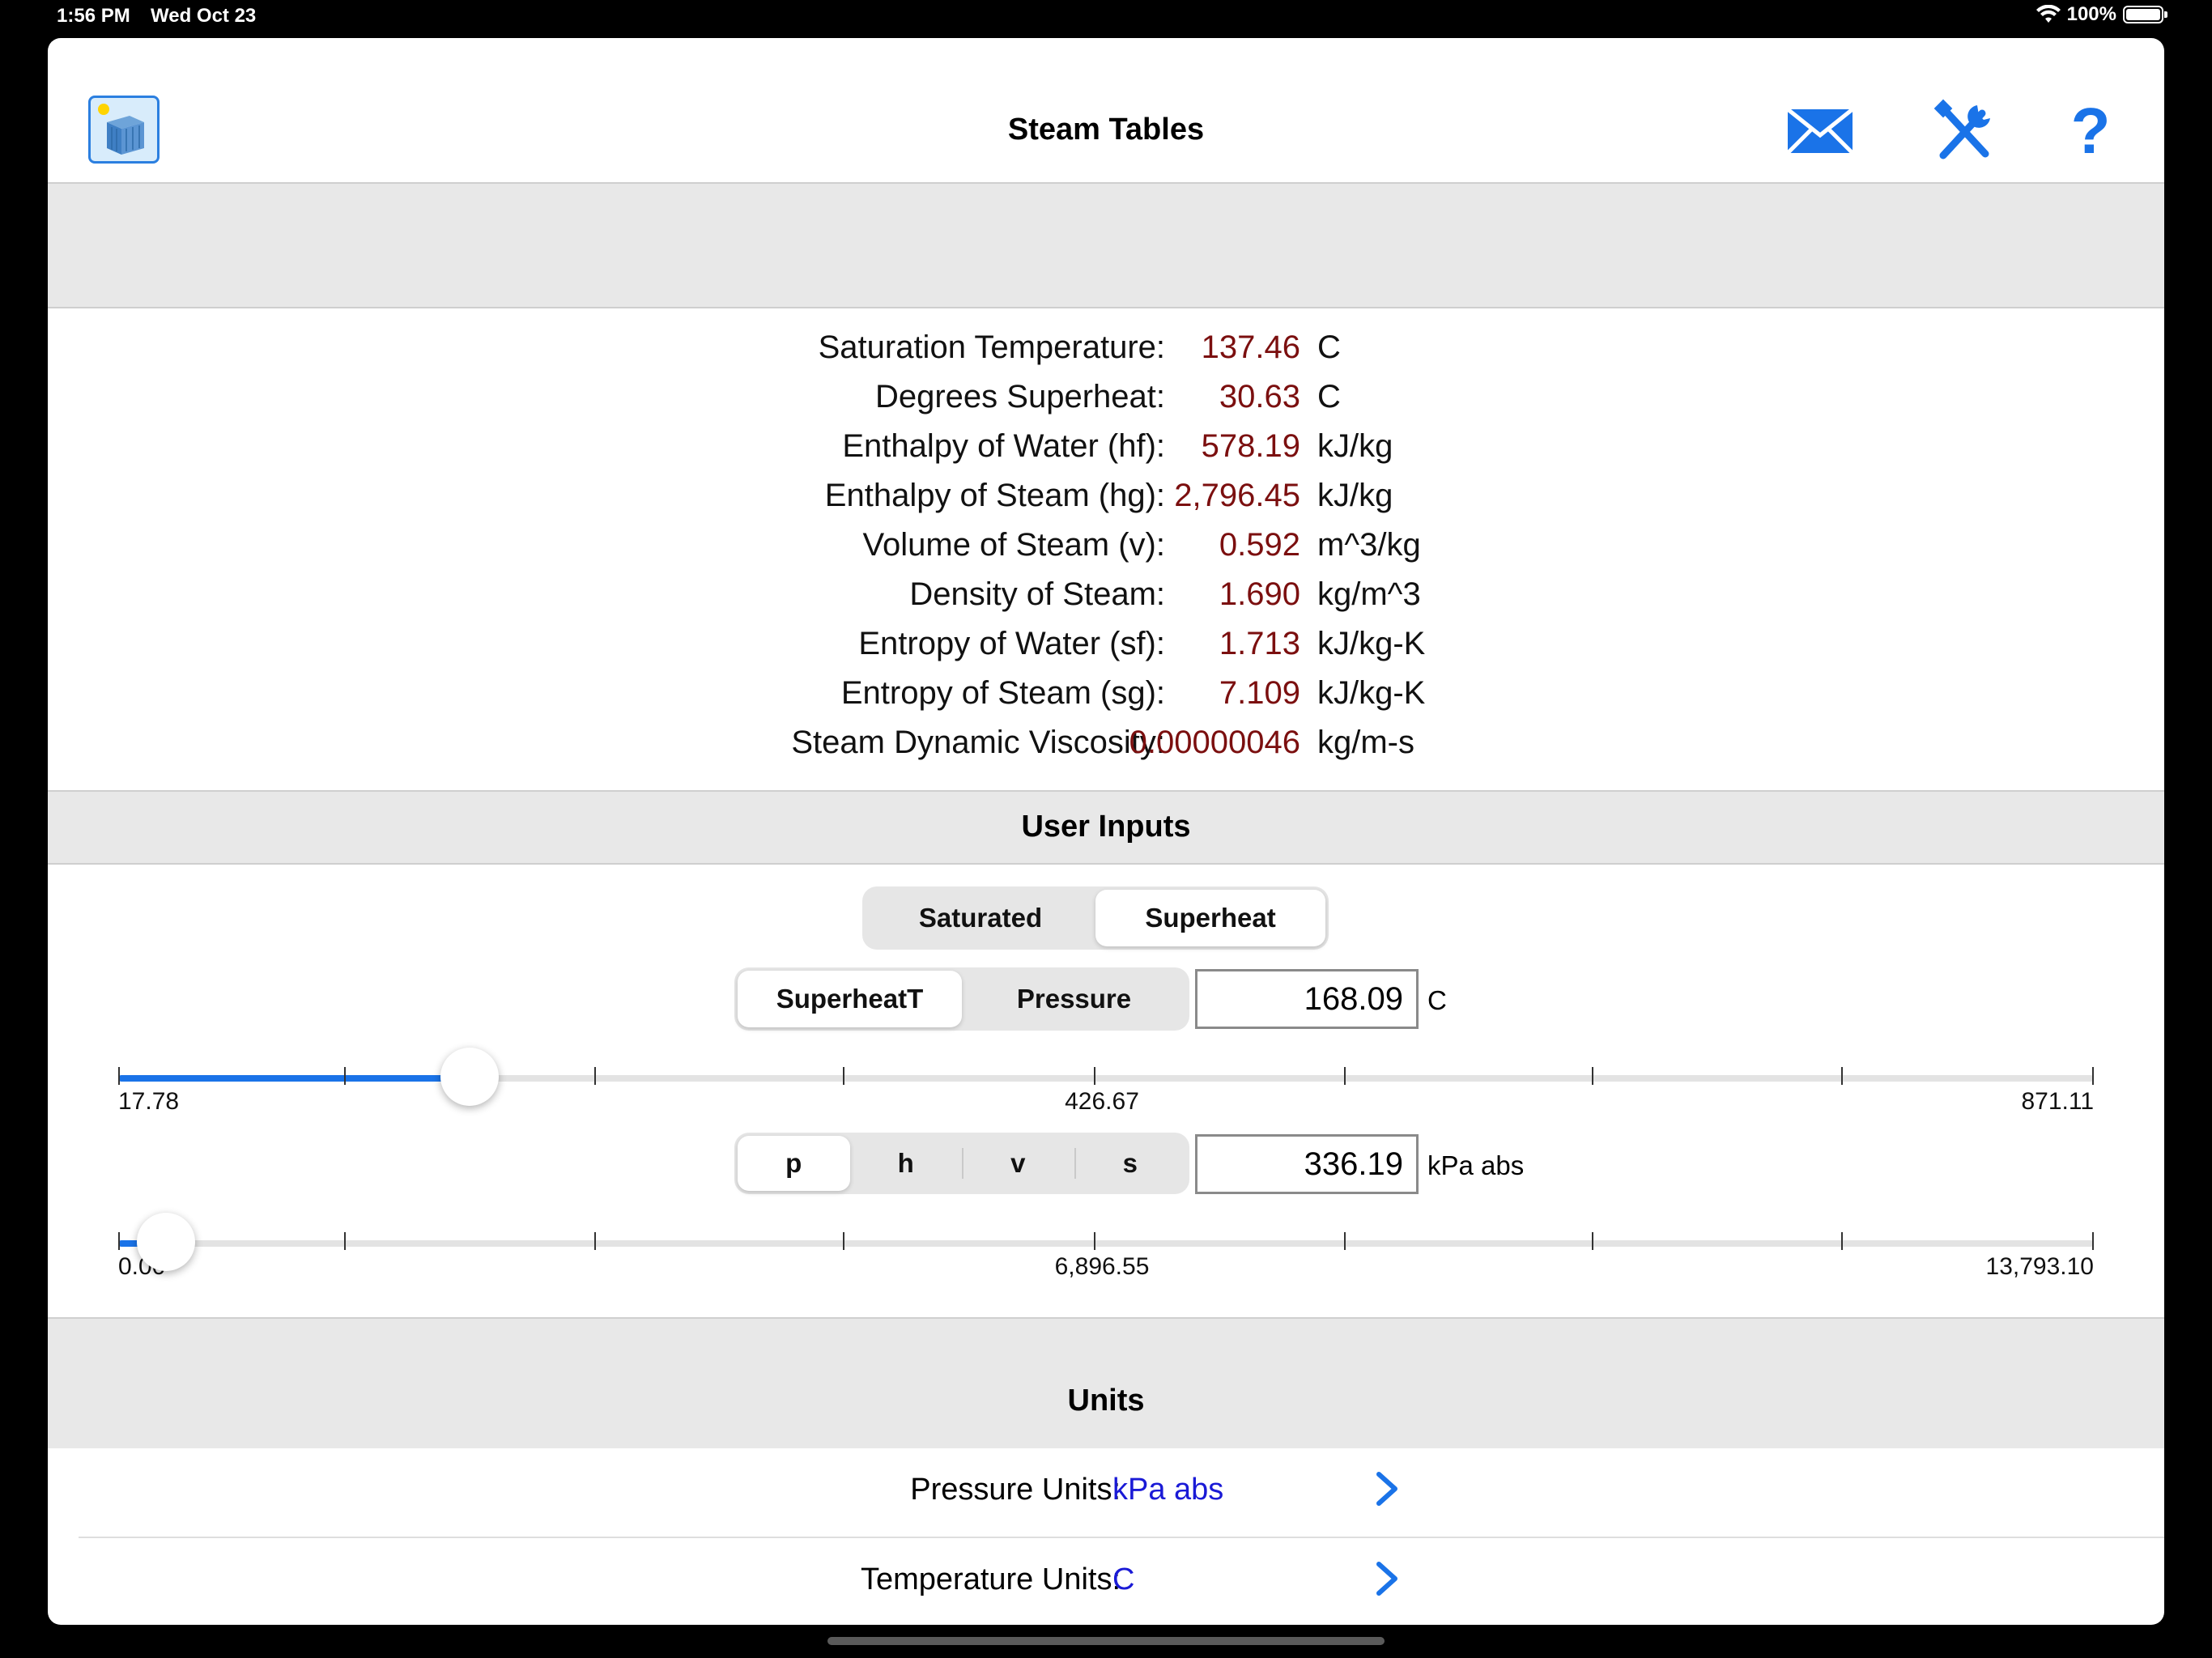  What do you see at coordinates (2091, 14) in the screenshot?
I see `battery-percent: 100%` at bounding box center [2091, 14].